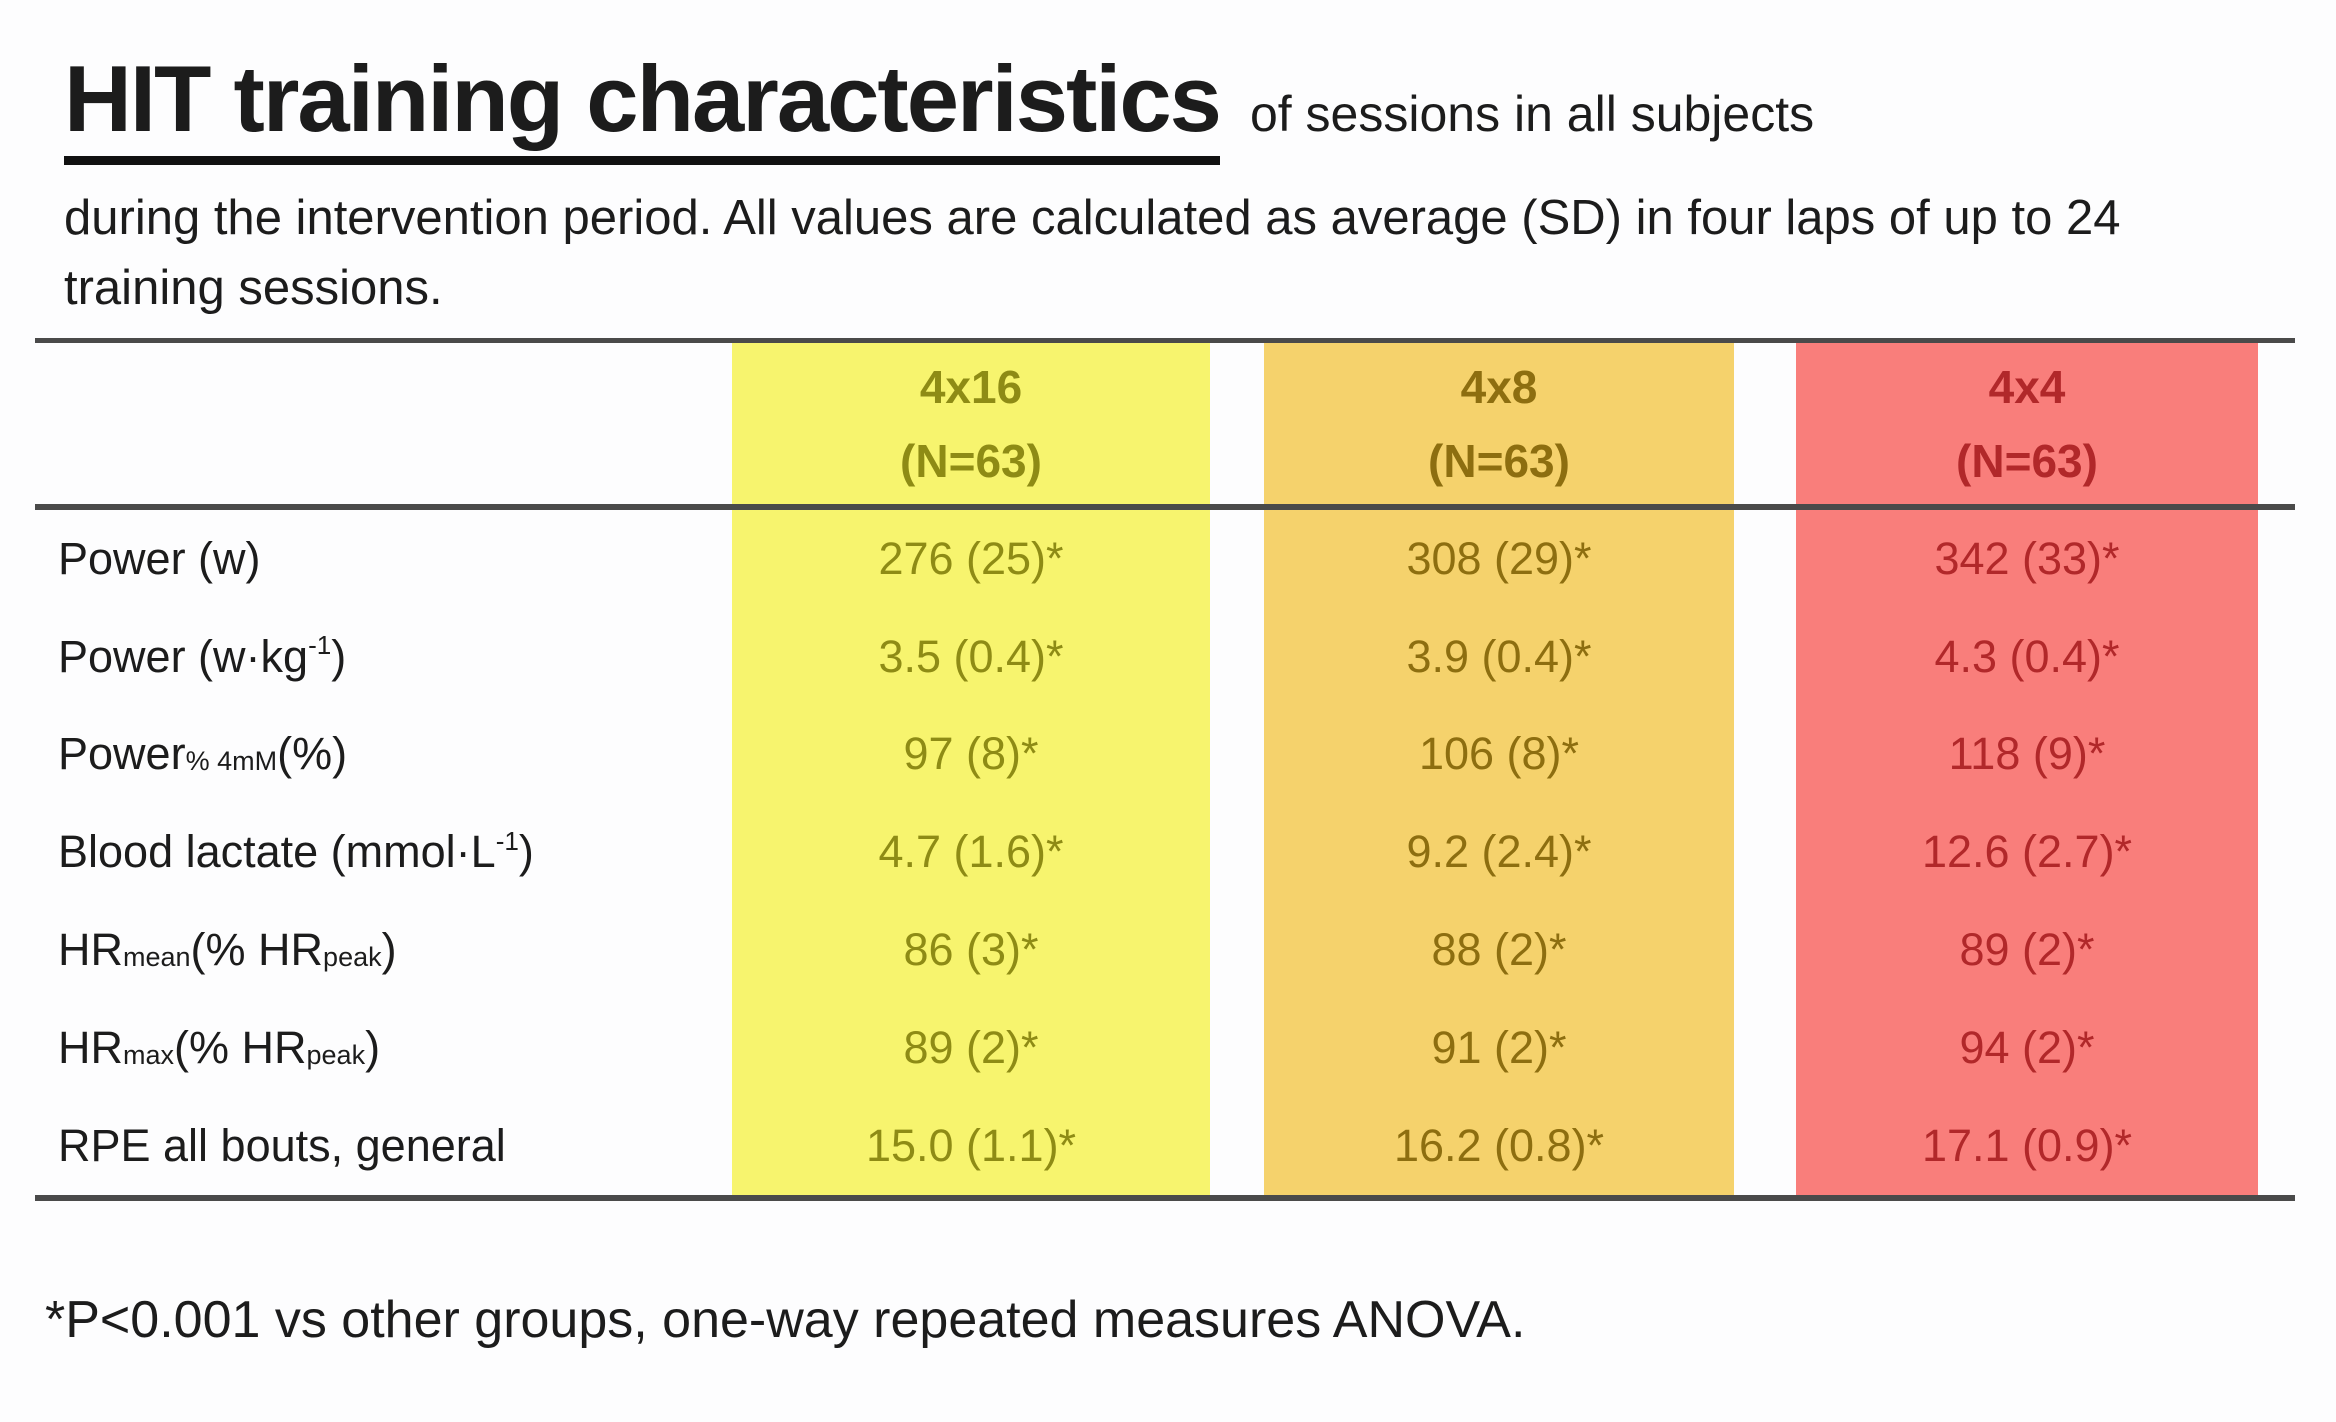  What do you see at coordinates (159, 558) in the screenshot?
I see `row-label: Power (w)` at bounding box center [159, 558].